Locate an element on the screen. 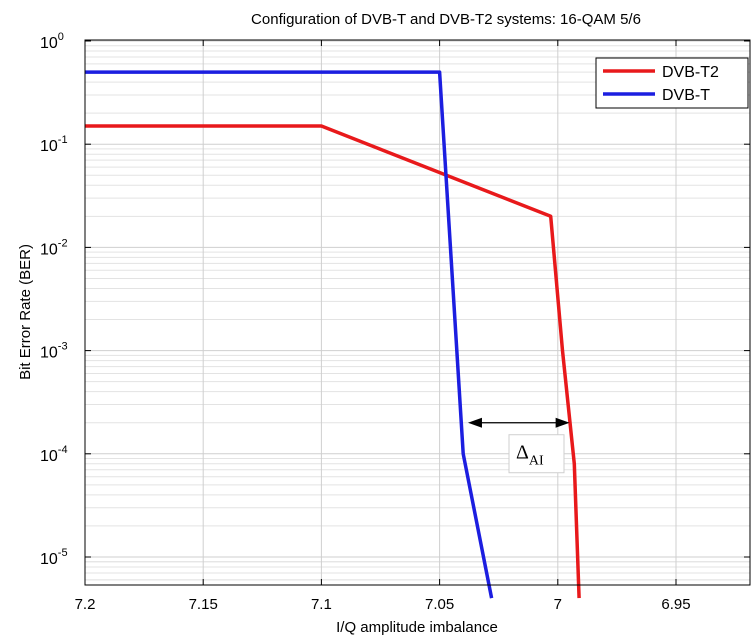  y-tick-label: 10⁻³ is located at coordinates (54, 351).